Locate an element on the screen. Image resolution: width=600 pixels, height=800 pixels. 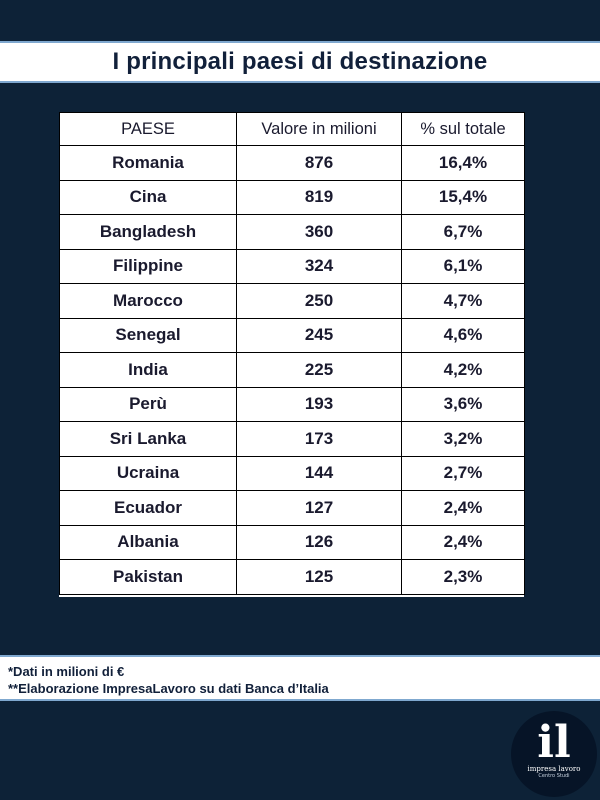
table-row: Perù 193 3,6% is located at coordinates (292, 404).